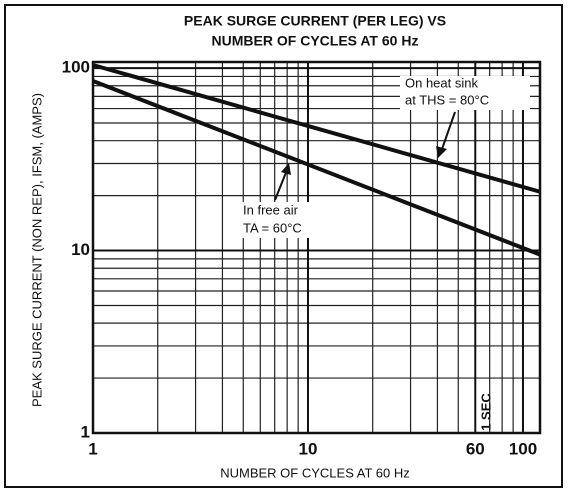 The image size is (569, 494). Describe the element at coordinates (485, 412) in the screenshot. I see `annotation: 1 SEC` at that location.